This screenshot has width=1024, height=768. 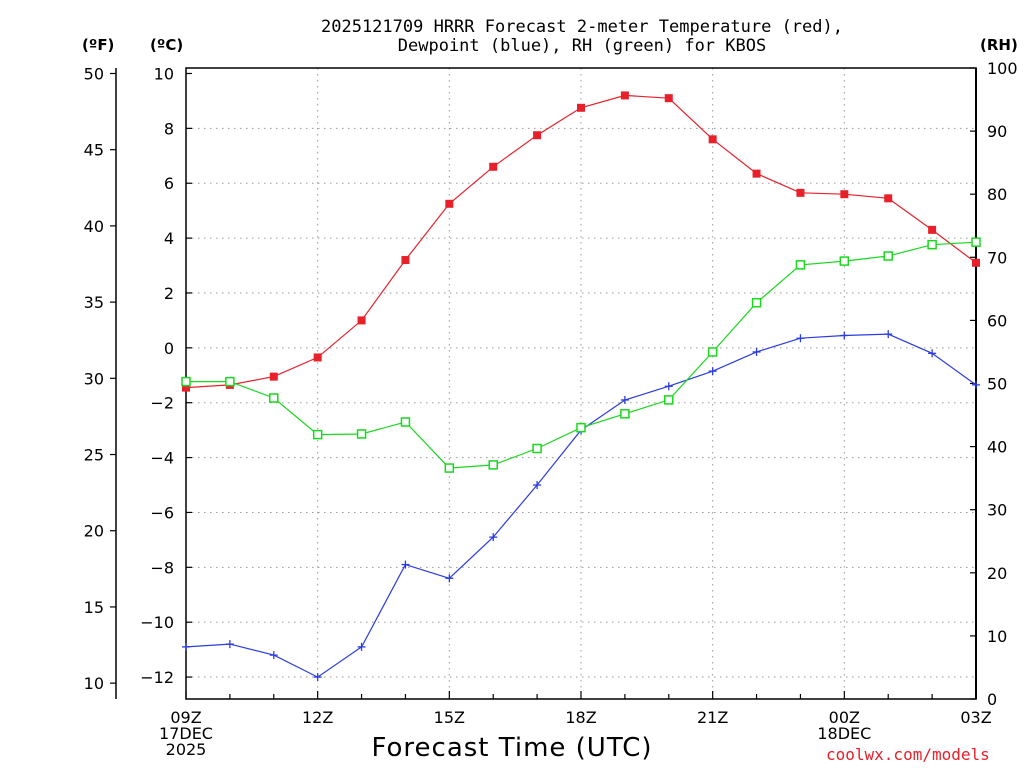 I want to click on x-tick-label: 18DEC, so click(x=844, y=733).